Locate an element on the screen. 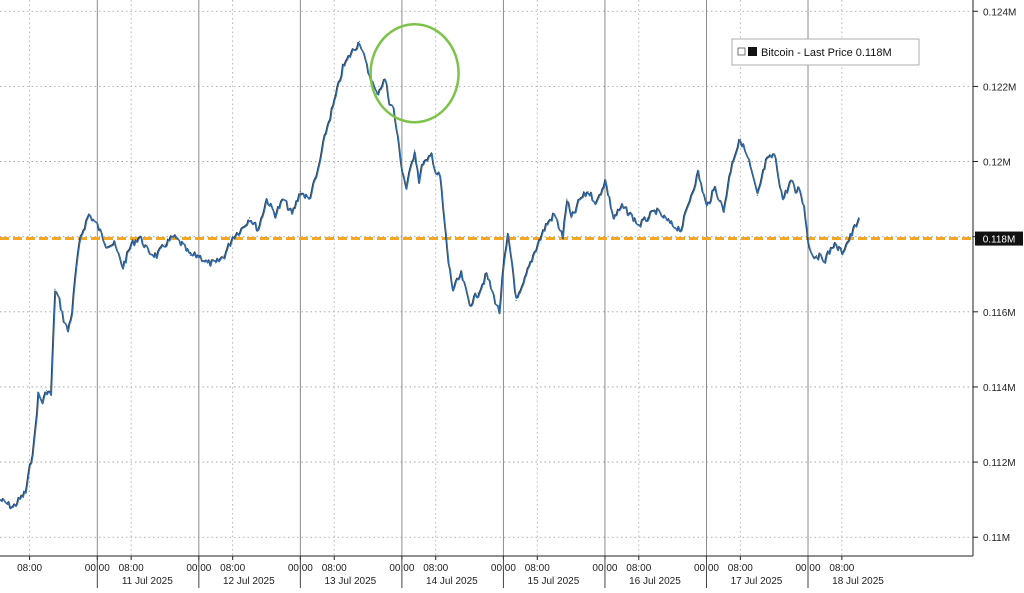  last-price-tag-label: 0.118M is located at coordinates (999, 240).